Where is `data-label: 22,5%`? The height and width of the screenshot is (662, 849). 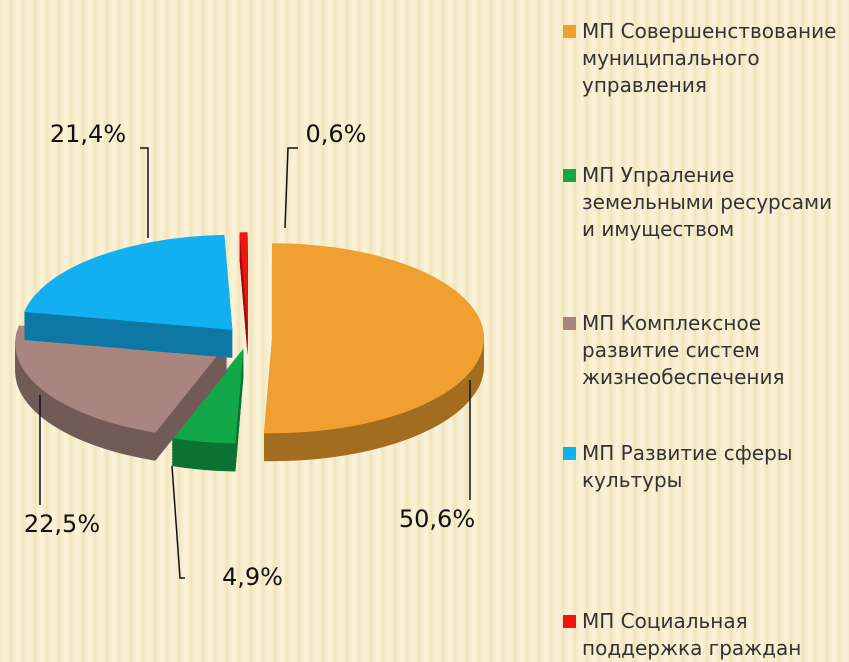
data-label: 22,5% is located at coordinates (62, 524).